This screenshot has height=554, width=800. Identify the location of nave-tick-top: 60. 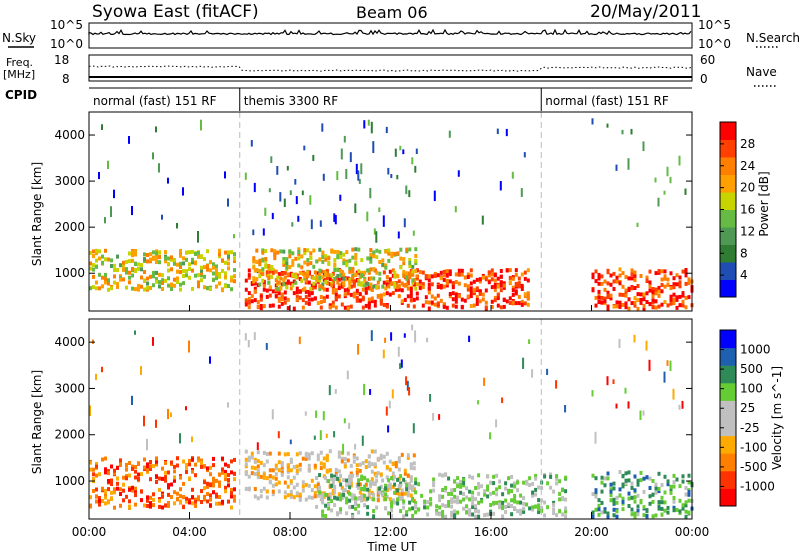
(707, 60).